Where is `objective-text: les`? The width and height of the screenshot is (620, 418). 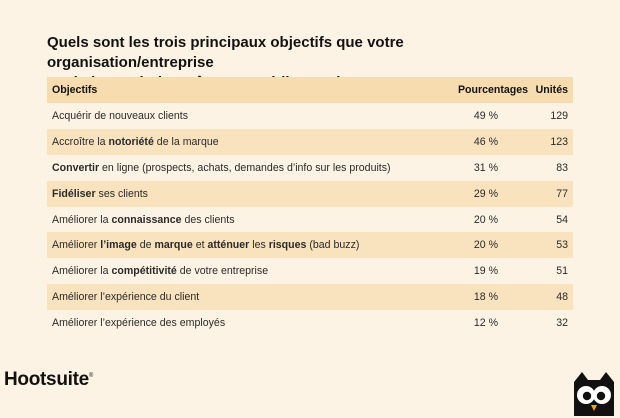
objective-text: les is located at coordinates (259, 245).